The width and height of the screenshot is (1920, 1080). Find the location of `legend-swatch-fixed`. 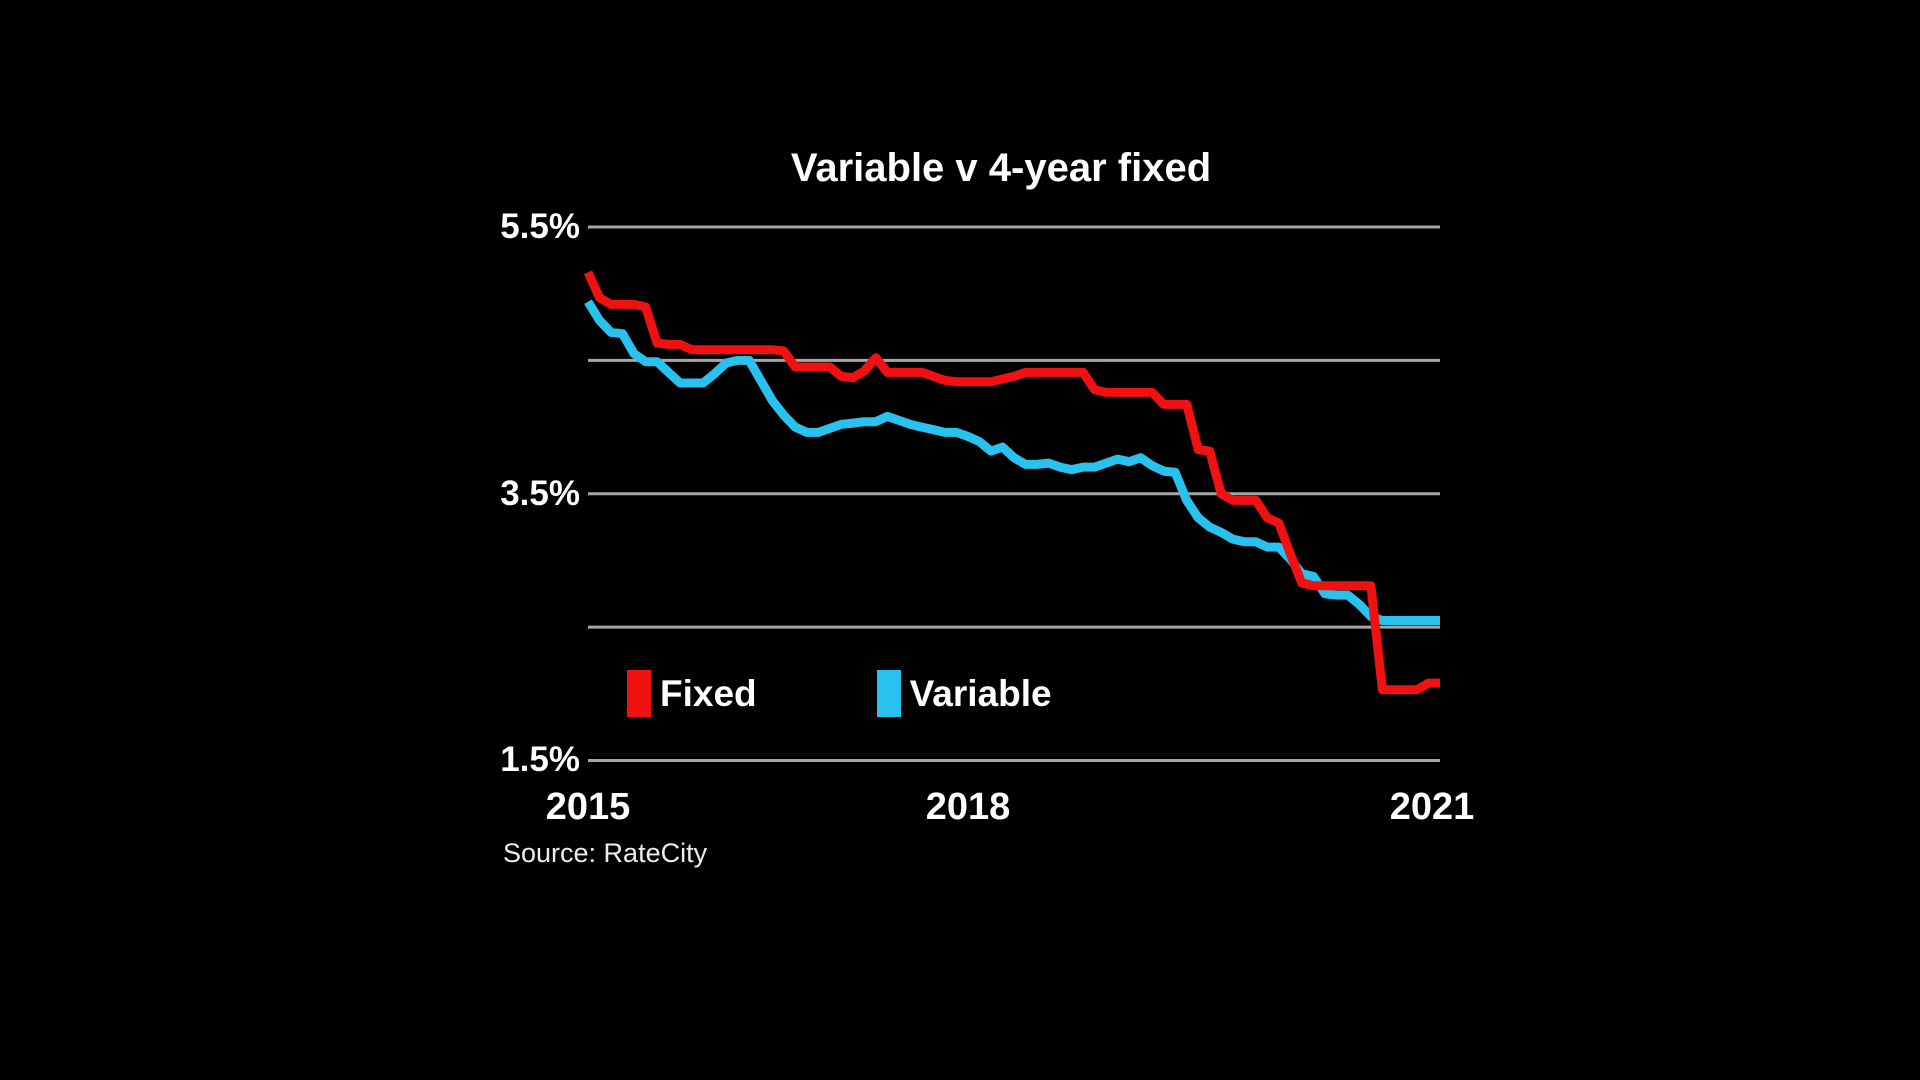

legend-swatch-fixed is located at coordinates (639, 693).